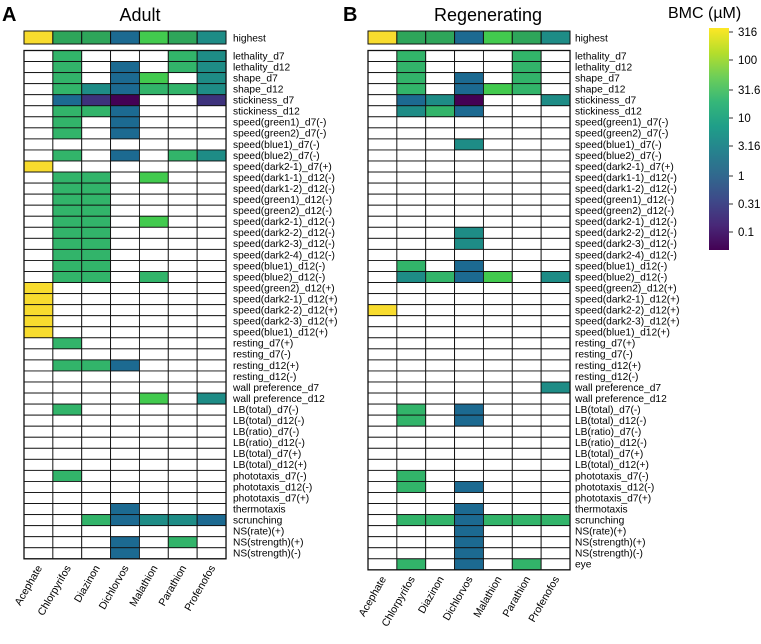  Describe the element at coordinates (611, 443) in the screenshot. I see `row-label: LB(ratio)_d12(-)` at that location.